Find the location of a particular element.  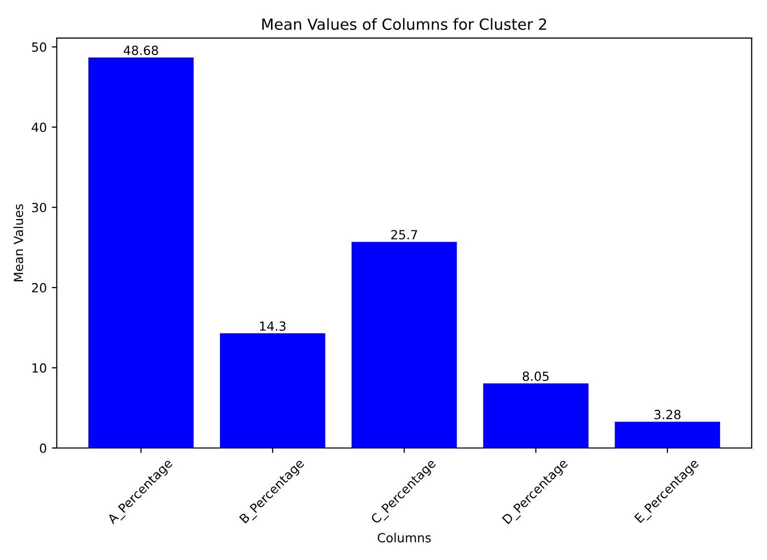

data-label: 25.7 is located at coordinates (404, 235).